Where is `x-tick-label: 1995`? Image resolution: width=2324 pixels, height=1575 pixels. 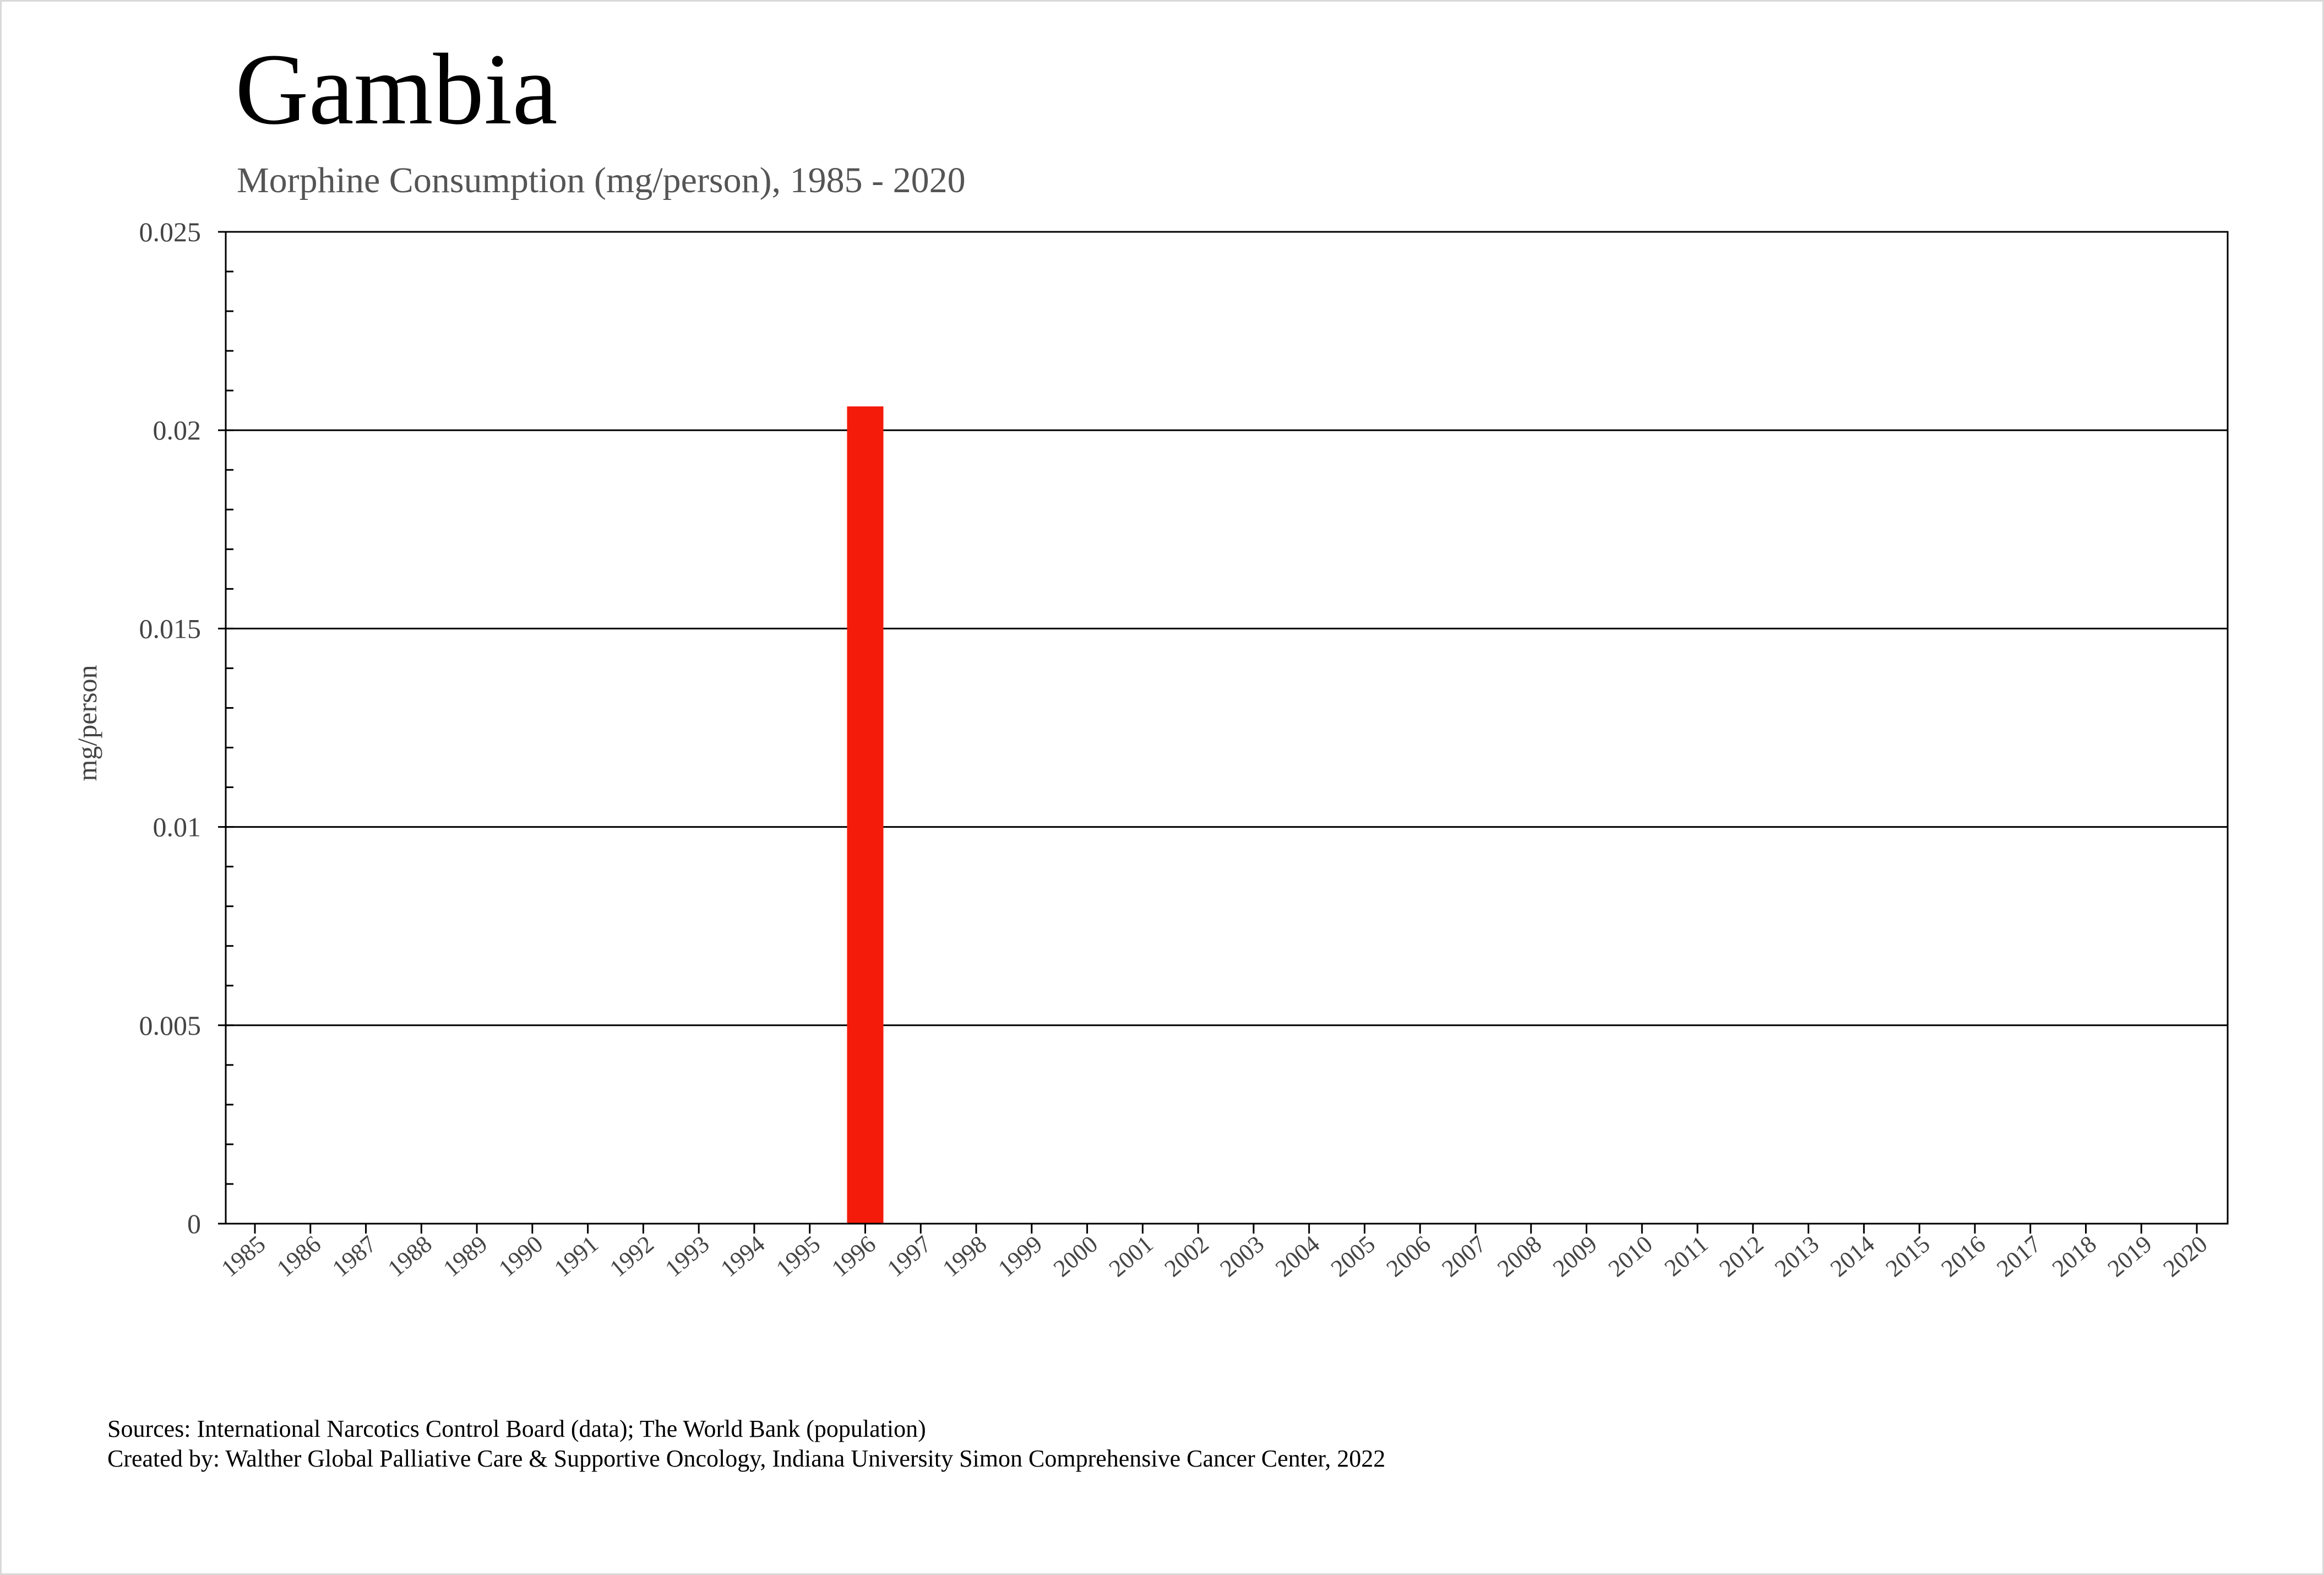 x-tick-label: 1995 is located at coordinates (798, 1256).